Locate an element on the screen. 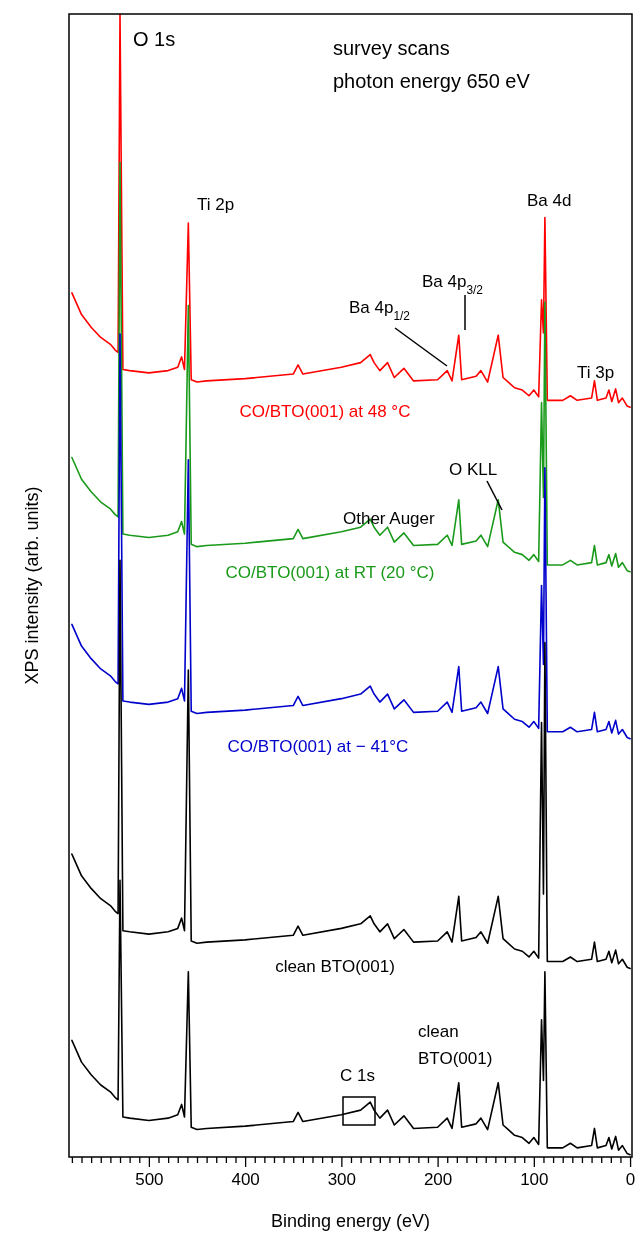  x-axis-title: Binding energy (eV) is located at coordinates (350, 1221).